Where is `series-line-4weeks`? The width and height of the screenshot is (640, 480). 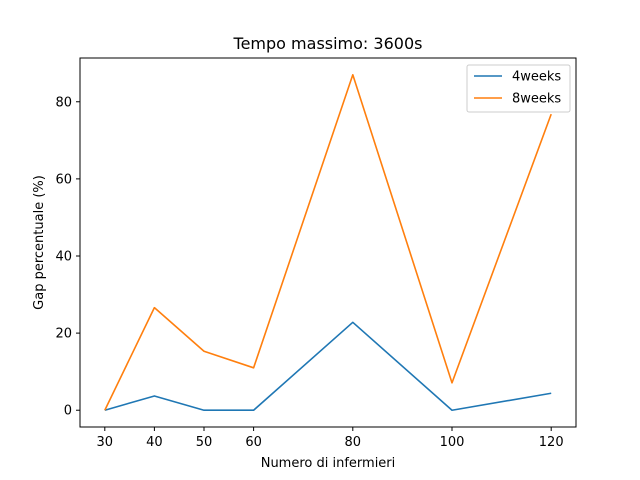
series-line-4weeks is located at coordinates (328, 366).